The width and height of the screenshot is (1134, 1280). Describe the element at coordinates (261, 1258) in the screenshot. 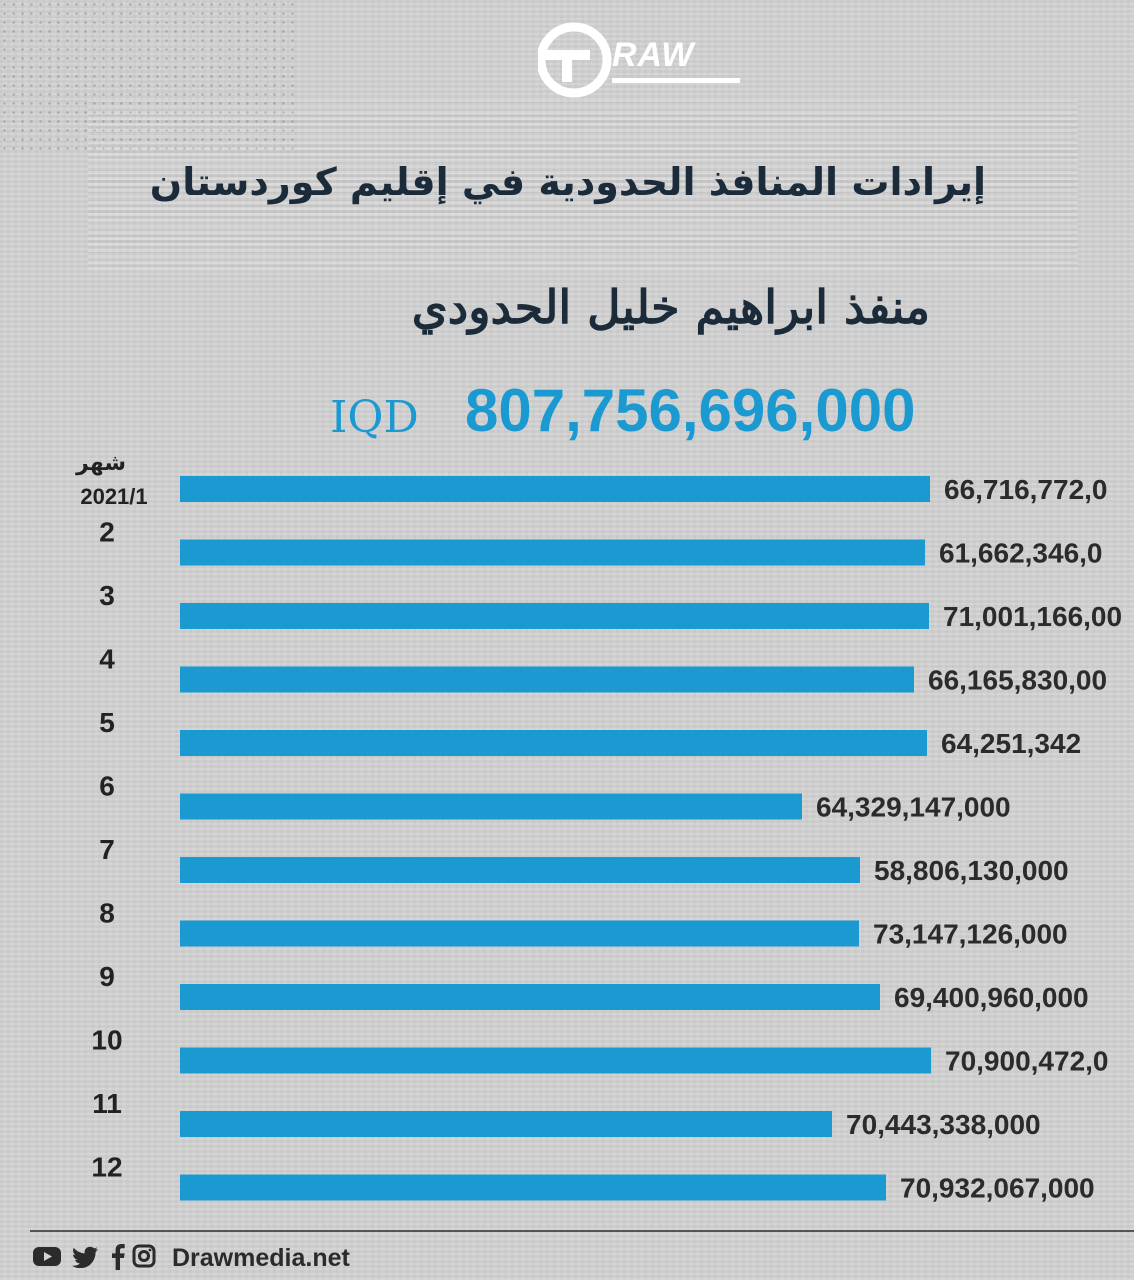

I see `footer-site-link: Drawmedia.net` at that location.